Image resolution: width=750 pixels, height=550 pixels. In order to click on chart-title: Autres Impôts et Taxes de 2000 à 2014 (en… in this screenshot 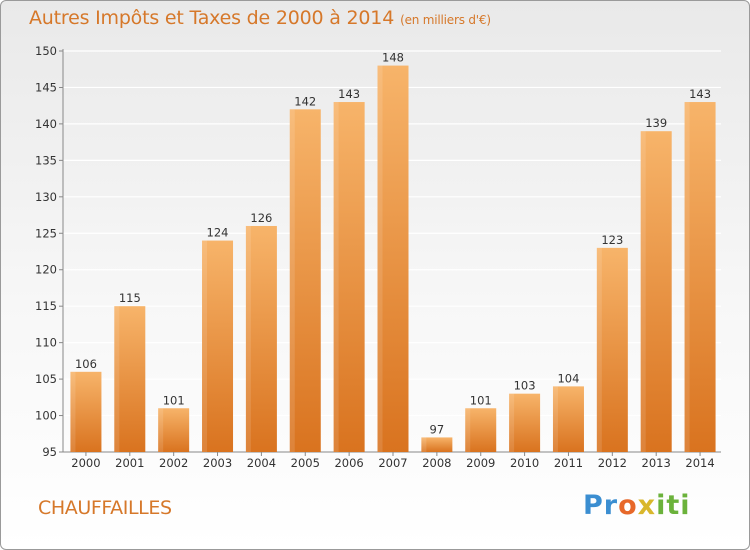, I will do `click(260, 18)`.